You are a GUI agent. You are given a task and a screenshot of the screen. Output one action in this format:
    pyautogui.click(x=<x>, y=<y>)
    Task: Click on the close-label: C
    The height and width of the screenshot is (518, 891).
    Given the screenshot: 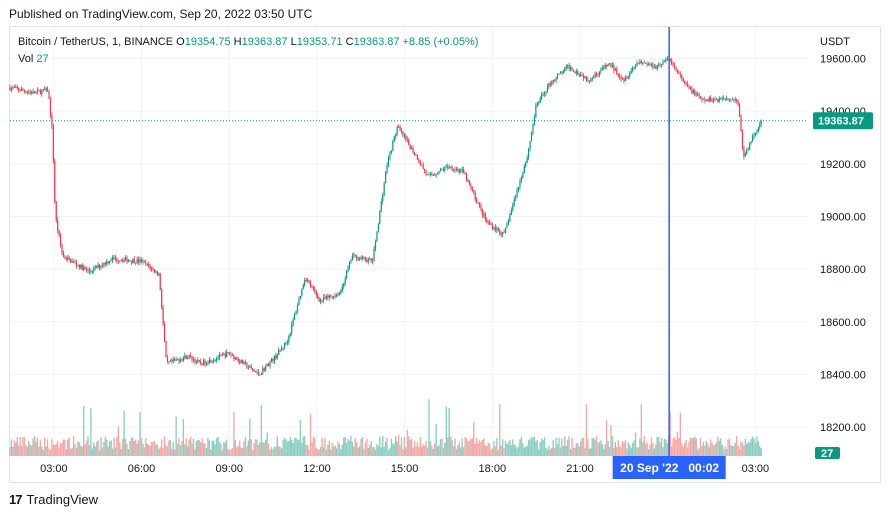 What is the action you would take?
    pyautogui.click(x=349, y=42)
    